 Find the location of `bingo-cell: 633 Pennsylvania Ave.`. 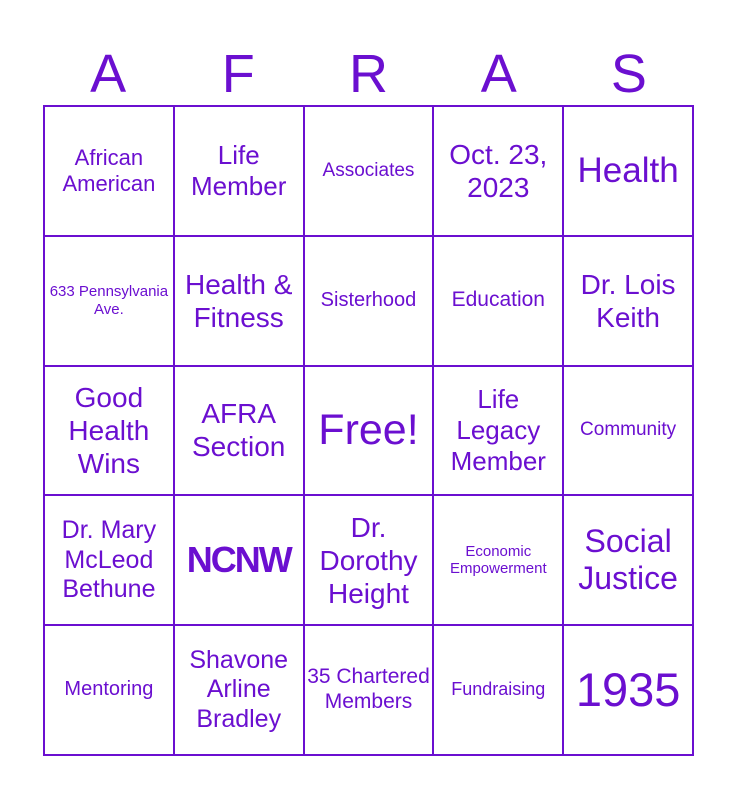

bingo-cell: 633 Pennsylvania Ave. is located at coordinates (109, 300).